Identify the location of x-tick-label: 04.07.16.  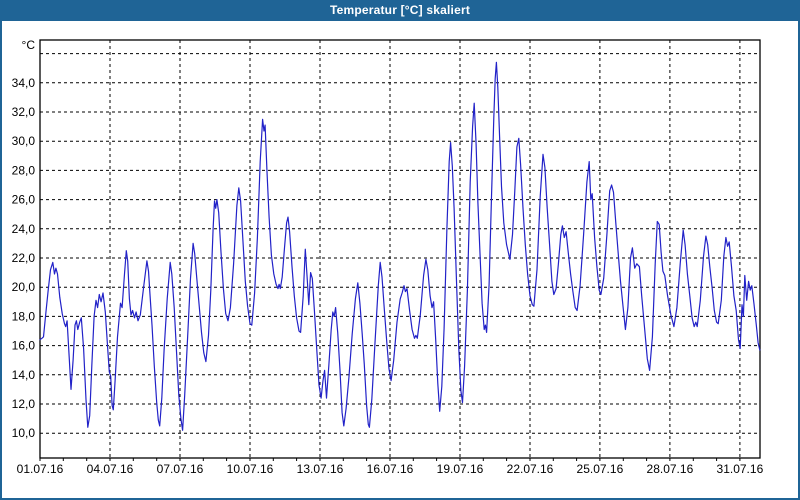
(110, 469).